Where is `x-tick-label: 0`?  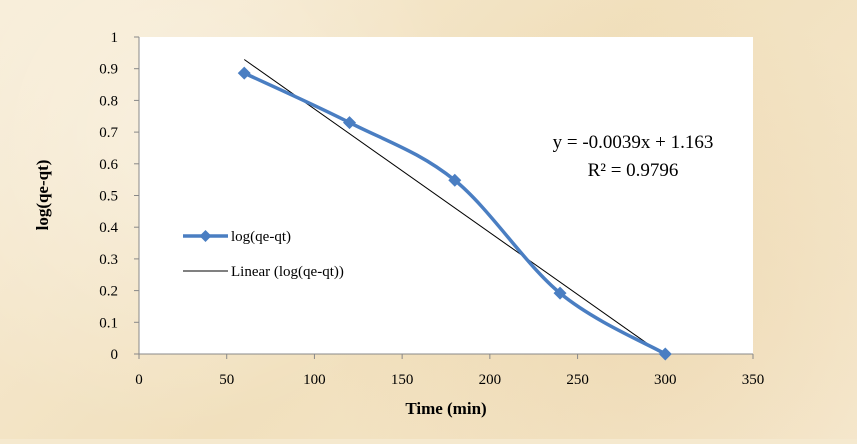
x-tick-label: 0 is located at coordinates (139, 380).